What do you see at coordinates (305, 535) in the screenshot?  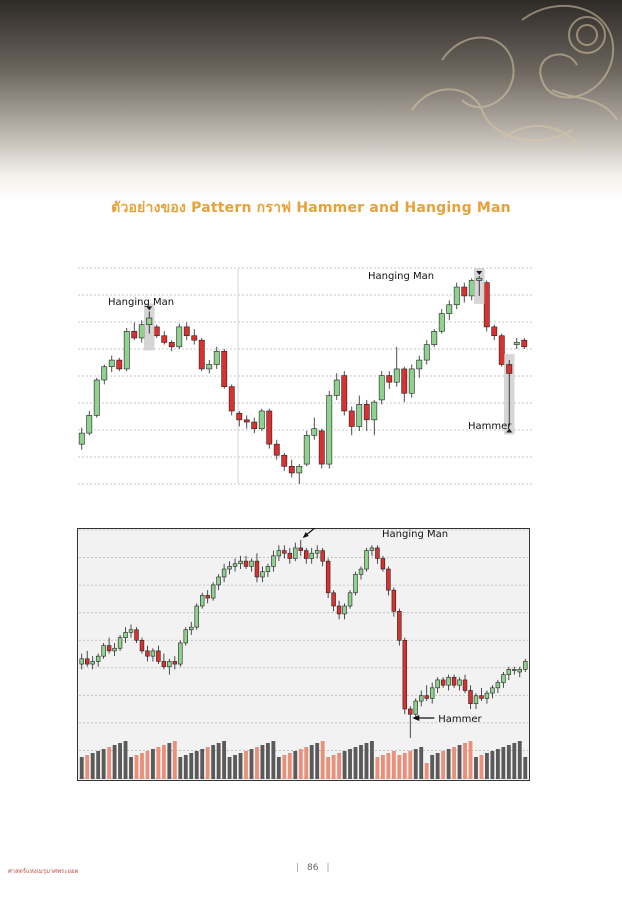 I see `annotation-arrowhead` at bounding box center [305, 535].